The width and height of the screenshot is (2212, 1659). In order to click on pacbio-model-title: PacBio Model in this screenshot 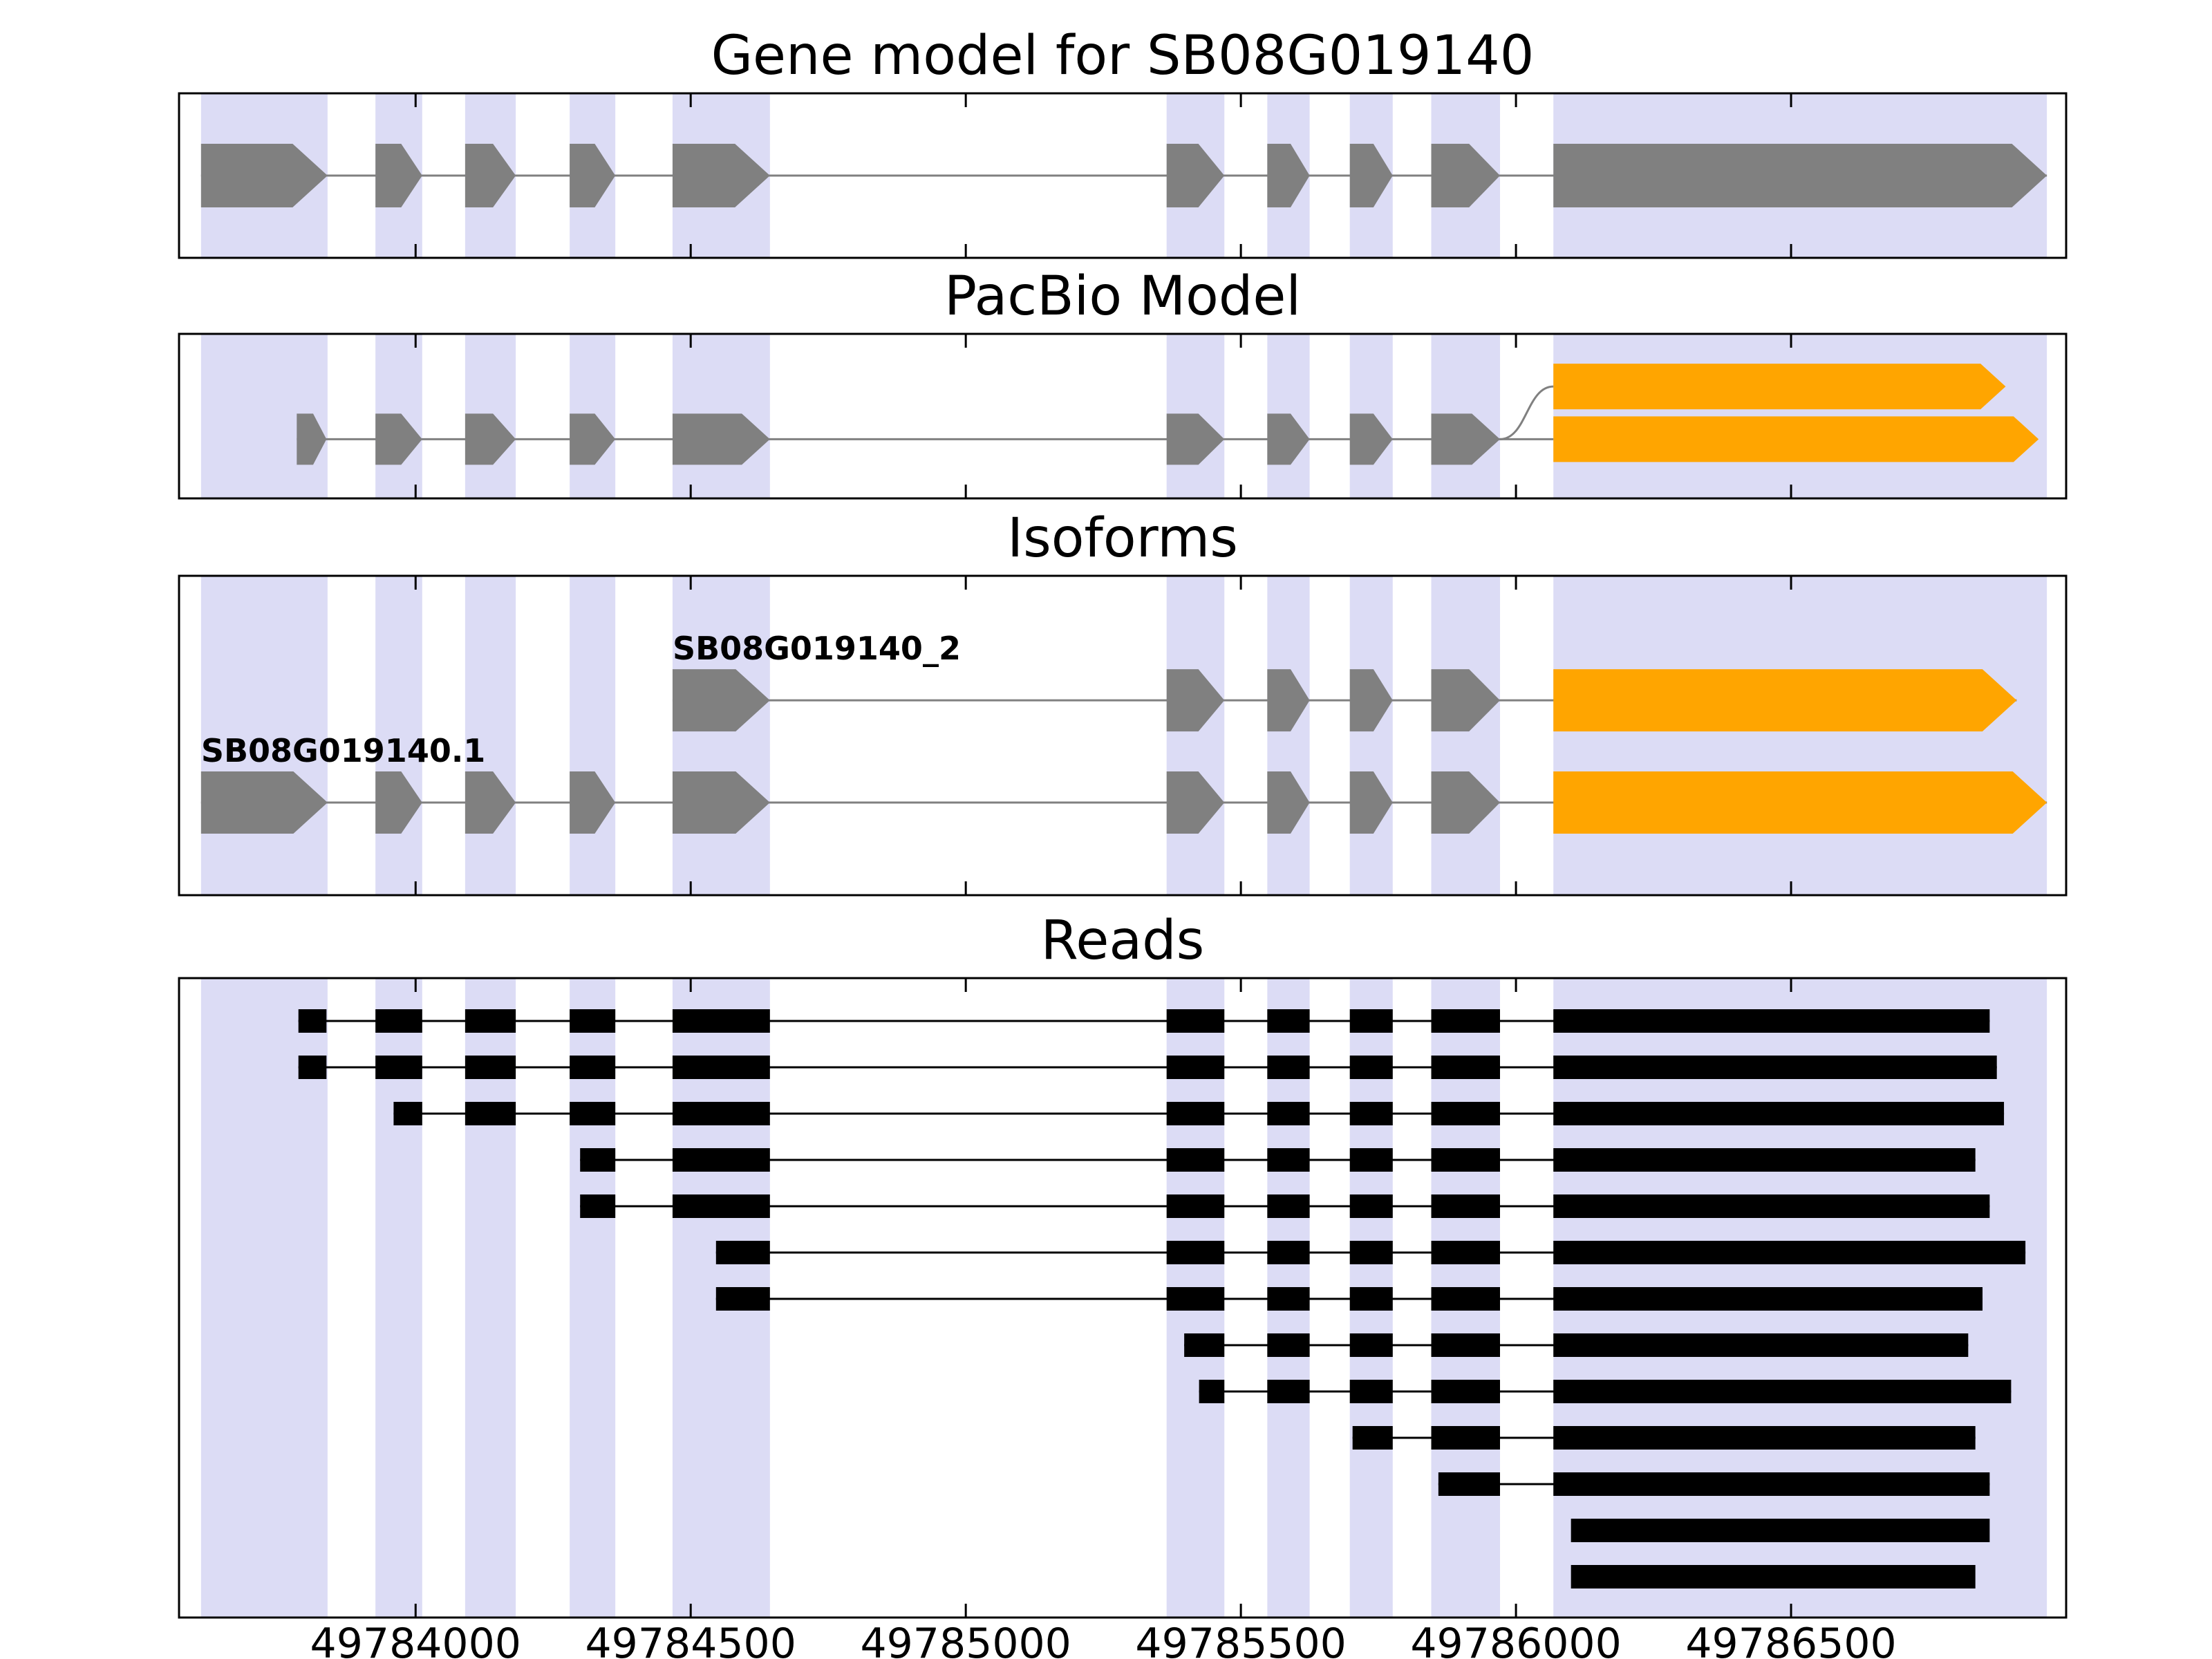, I will do `click(1122, 296)`.